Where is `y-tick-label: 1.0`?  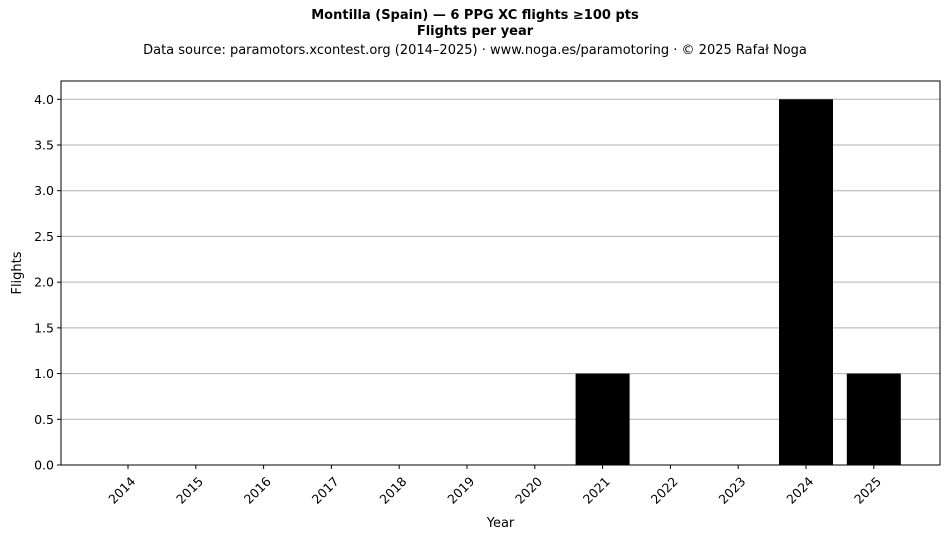 y-tick-label: 1.0 is located at coordinates (44, 373).